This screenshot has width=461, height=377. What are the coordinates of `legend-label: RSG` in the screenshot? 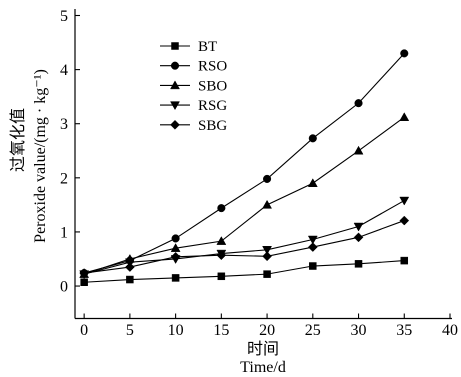 It's located at (212, 106).